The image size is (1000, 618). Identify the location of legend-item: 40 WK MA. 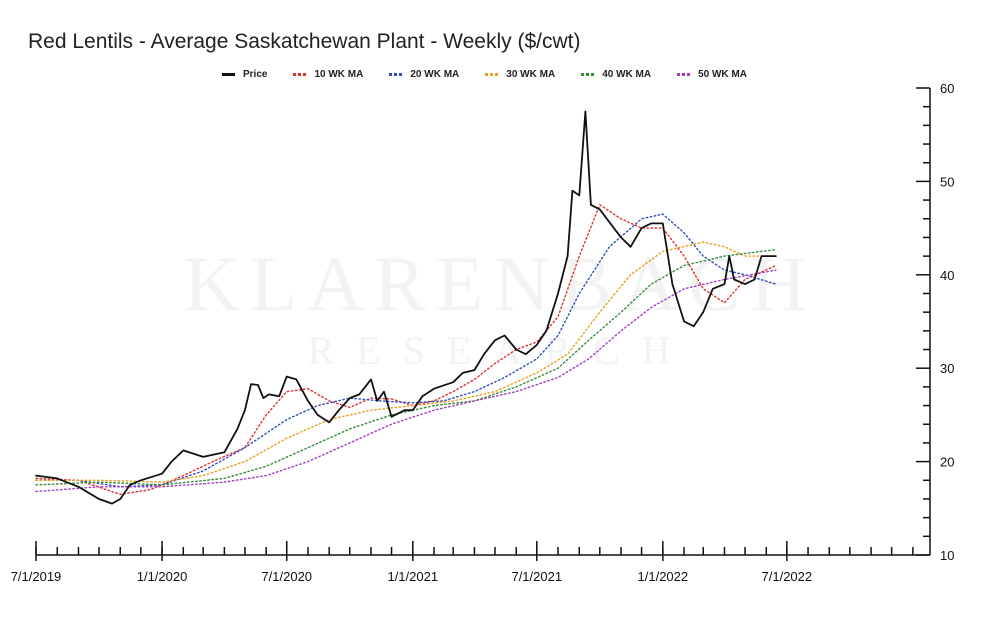
(616, 74).